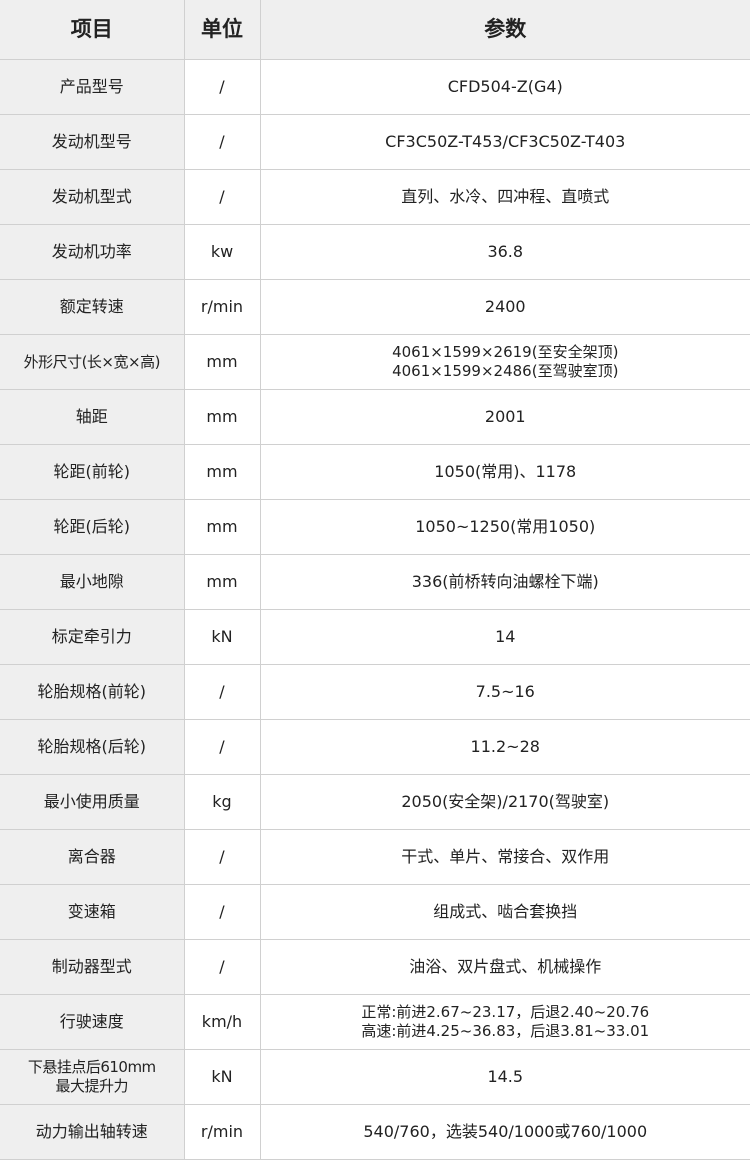 This screenshot has height=1164, width=750. What do you see at coordinates (91, 636) in the screenshot?
I see `item-cell-line: 标定牵引力` at bounding box center [91, 636].